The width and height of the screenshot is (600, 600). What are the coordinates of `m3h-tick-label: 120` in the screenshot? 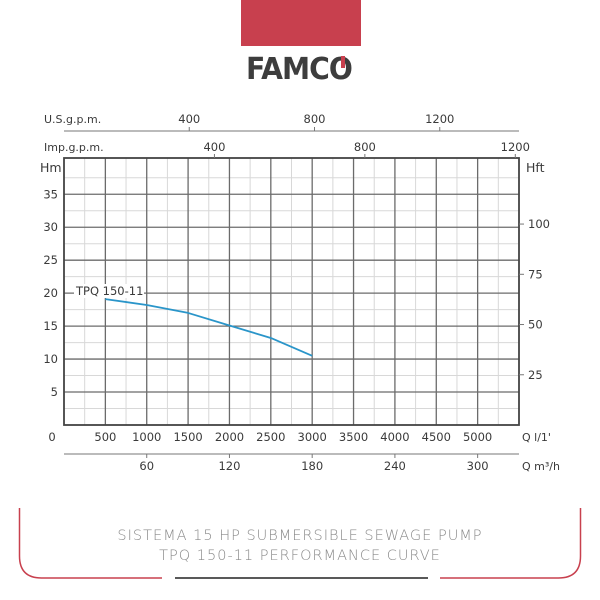 It's located at (229, 466).